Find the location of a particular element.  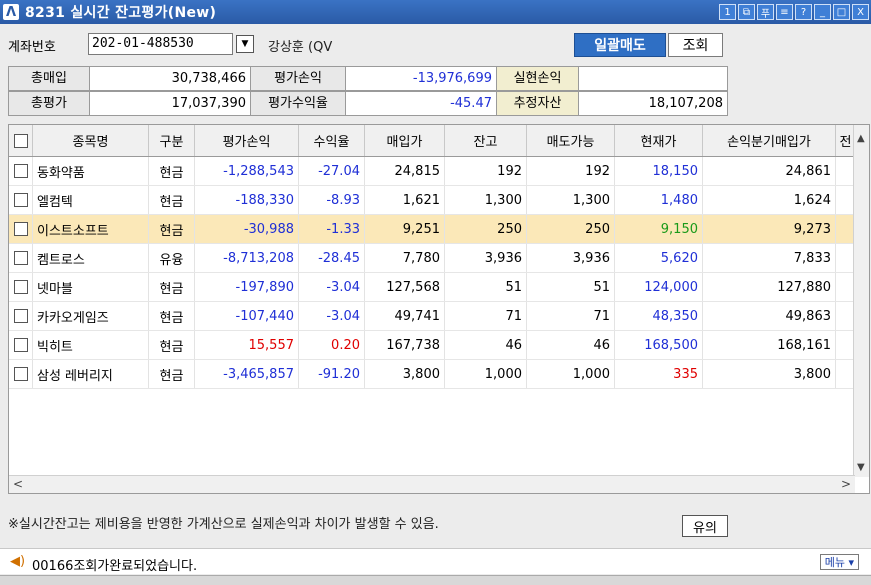

eval-pl-value: -13,976,699 is located at coordinates (421, 78).